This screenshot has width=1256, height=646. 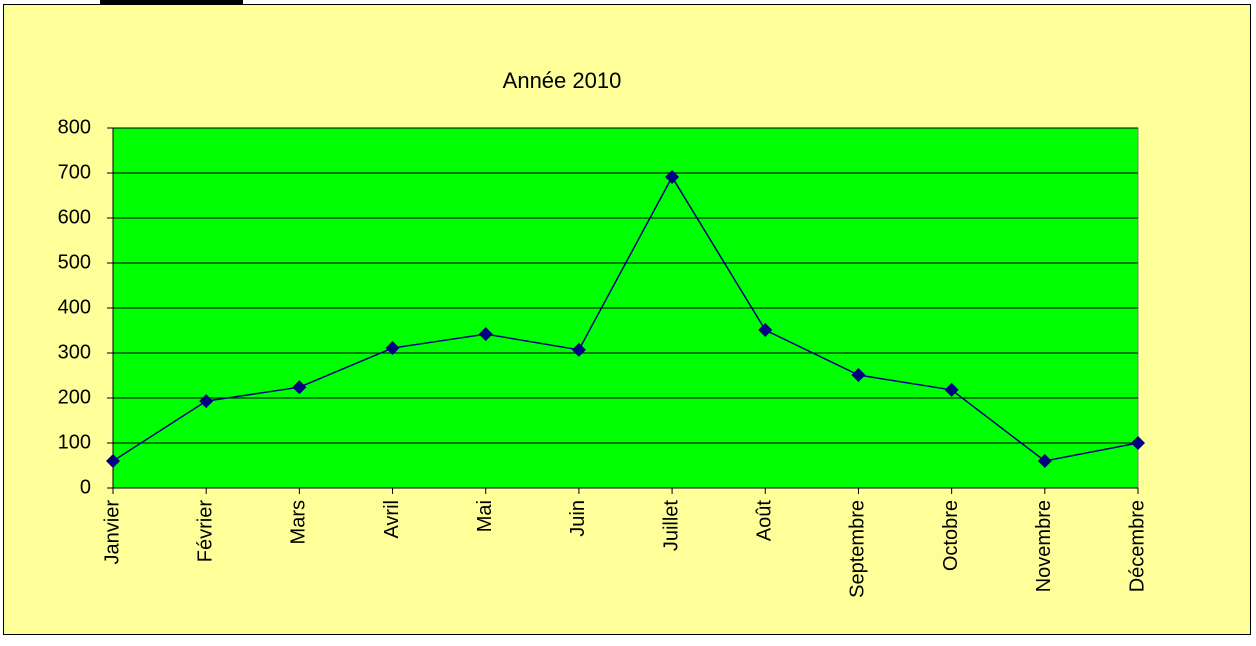 What do you see at coordinates (74, 307) in the screenshot?
I see `y-tick-label: 400` at bounding box center [74, 307].